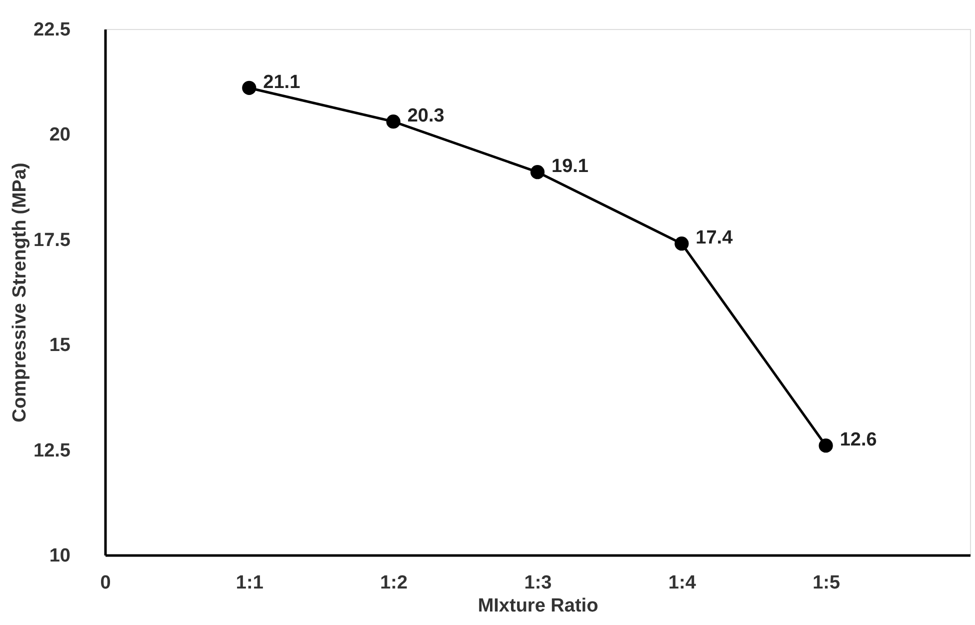 This screenshot has height=625, width=975. What do you see at coordinates (105, 583) in the screenshot?
I see `x-tick-label: 0` at bounding box center [105, 583].